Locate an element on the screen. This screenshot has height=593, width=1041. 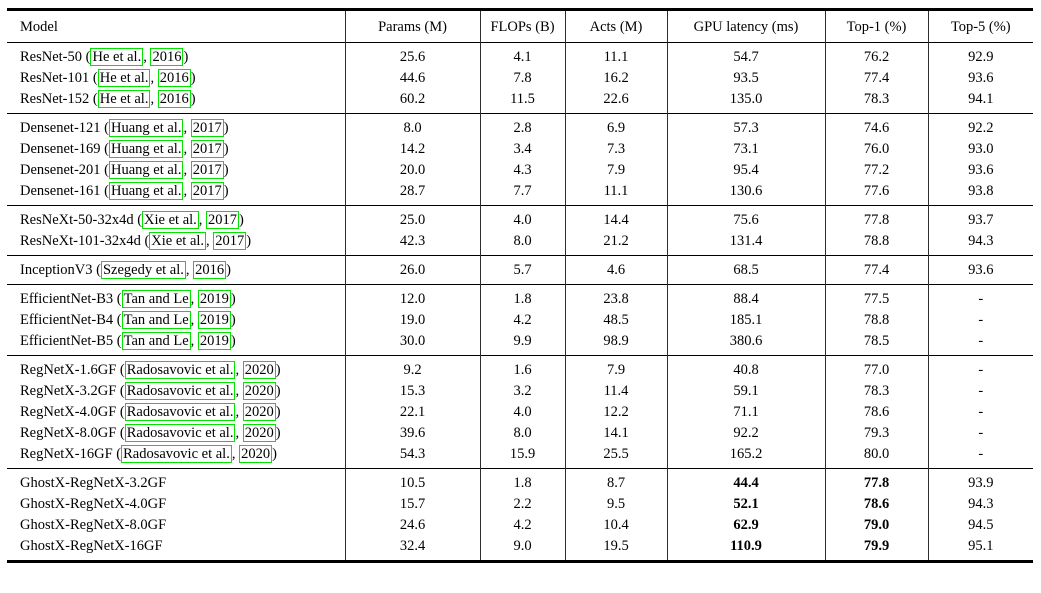
params-value: 22.1 is located at coordinates (412, 412).